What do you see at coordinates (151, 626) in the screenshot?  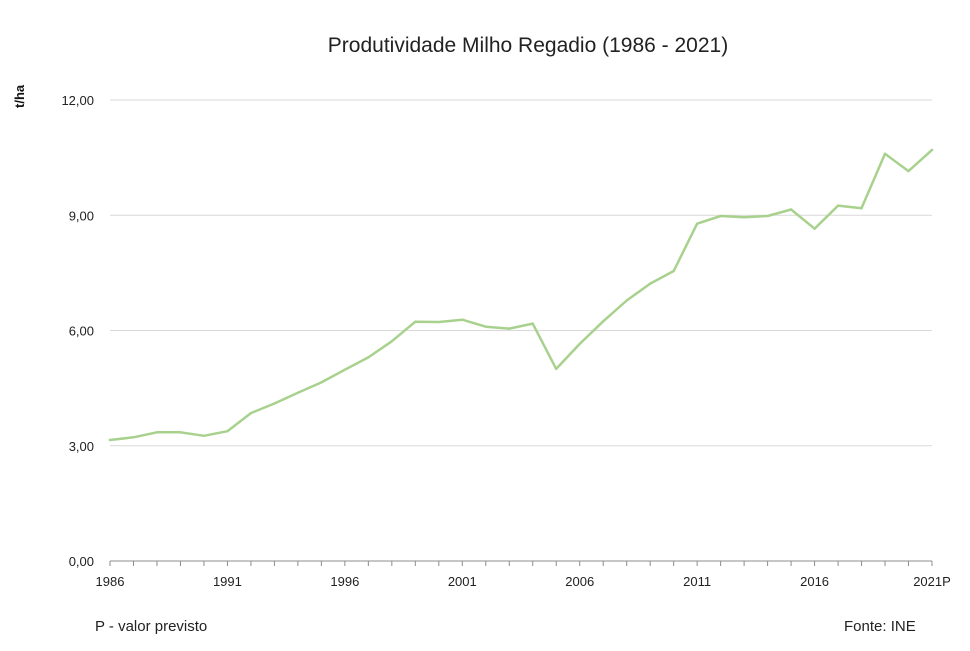 I see `footnote-projection: P - valor previsto` at bounding box center [151, 626].